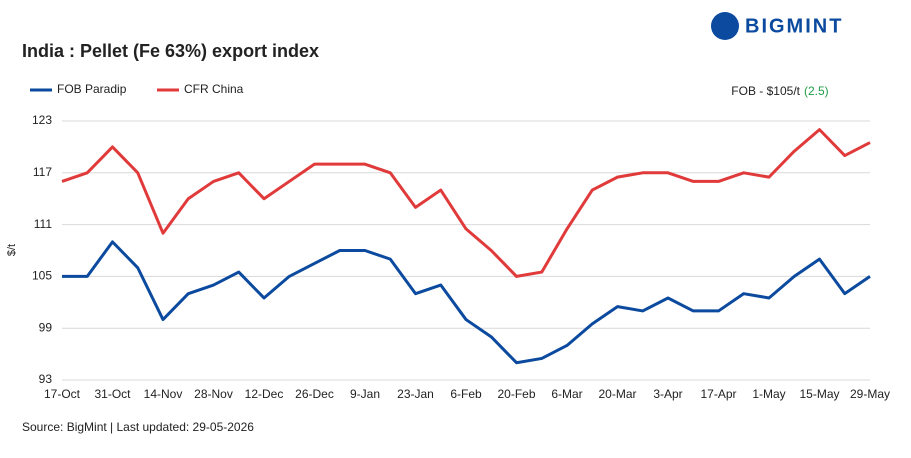 The image size is (911, 458). I want to click on legend-label: FOB Paradip, so click(92, 89).